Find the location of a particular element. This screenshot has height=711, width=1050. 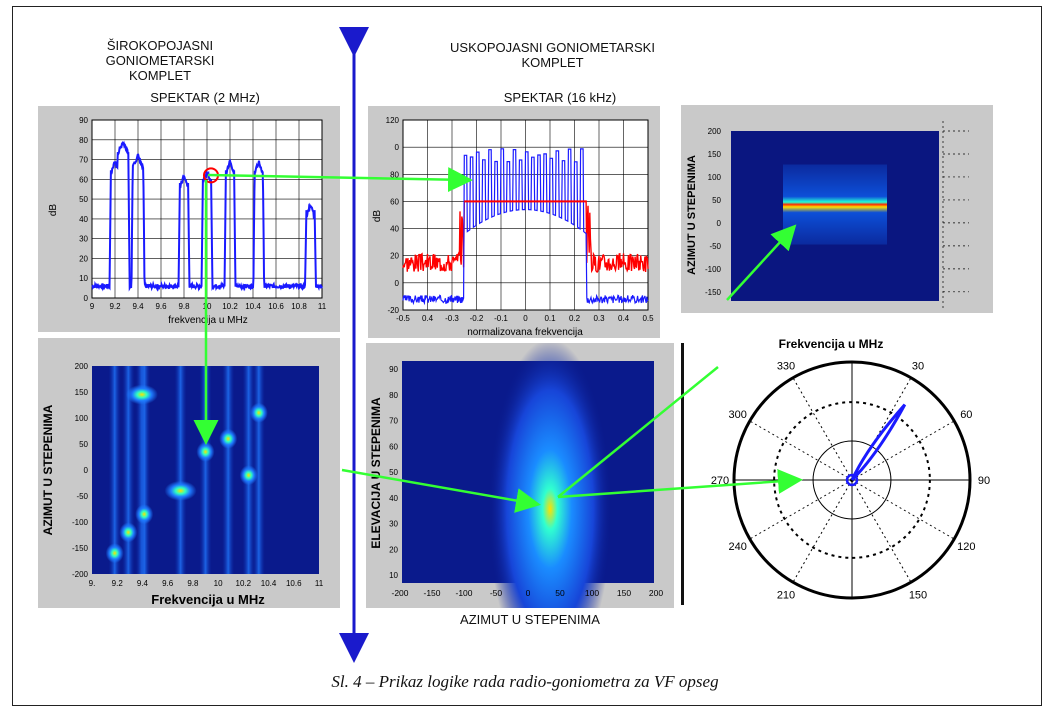

y-tick-label: -20 is located at coordinates (393, 310).